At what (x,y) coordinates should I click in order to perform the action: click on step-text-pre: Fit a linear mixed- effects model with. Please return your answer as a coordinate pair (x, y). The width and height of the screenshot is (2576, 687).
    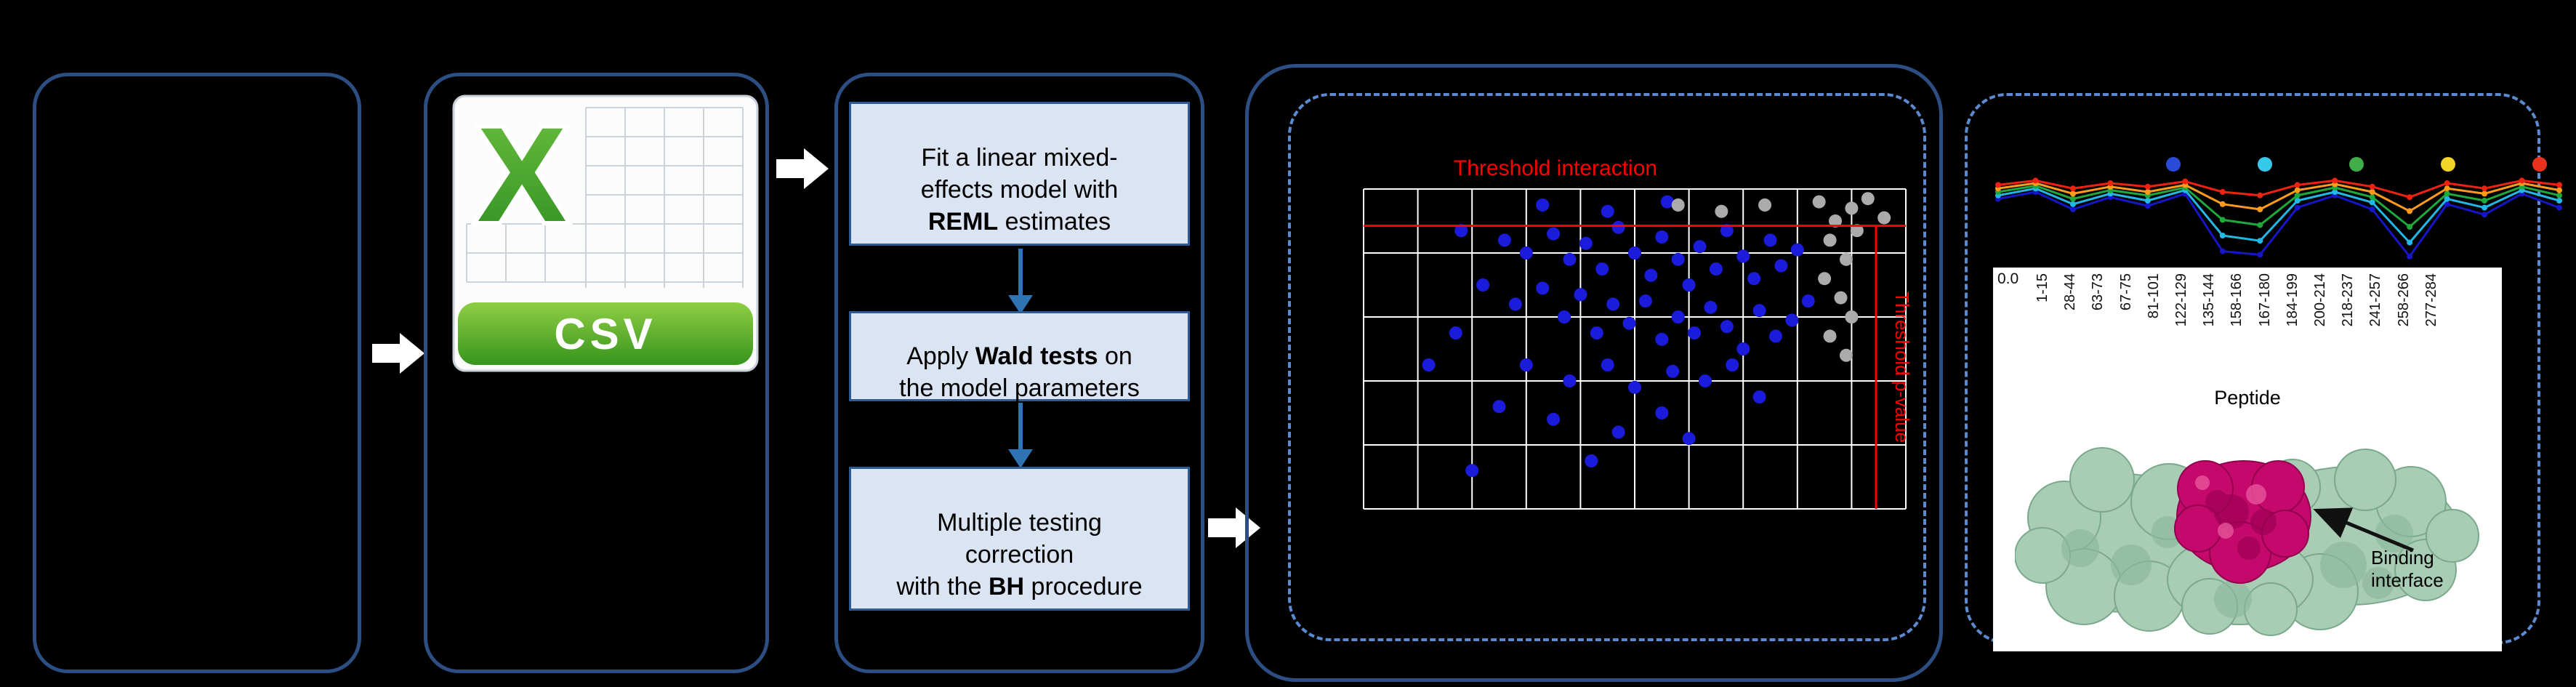
    Looking at the image, I should click on (1019, 173).